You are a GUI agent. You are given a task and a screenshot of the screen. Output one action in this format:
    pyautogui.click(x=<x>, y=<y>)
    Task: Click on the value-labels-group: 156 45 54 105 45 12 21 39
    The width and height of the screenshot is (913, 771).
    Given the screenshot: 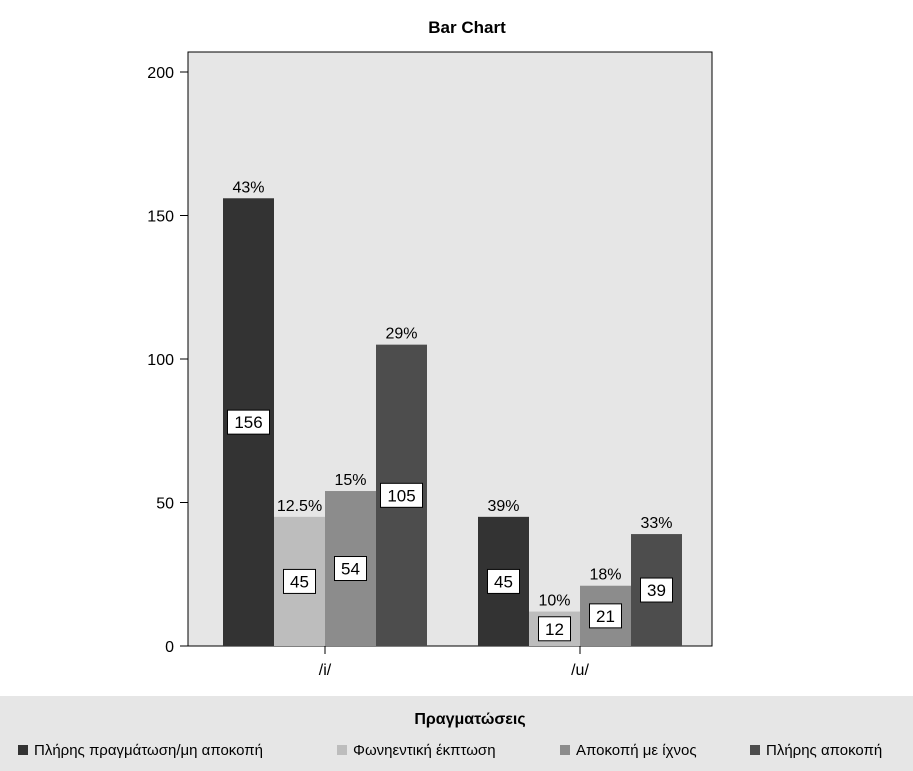 What is the action you would take?
    pyautogui.click(x=450, y=525)
    